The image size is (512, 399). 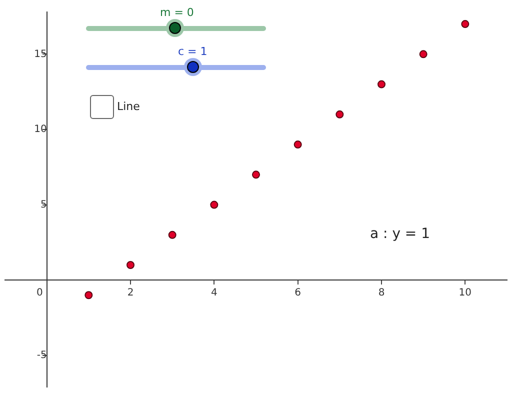 What do you see at coordinates (177, 12) in the screenshot?
I see `annotation: m = 0` at bounding box center [177, 12].